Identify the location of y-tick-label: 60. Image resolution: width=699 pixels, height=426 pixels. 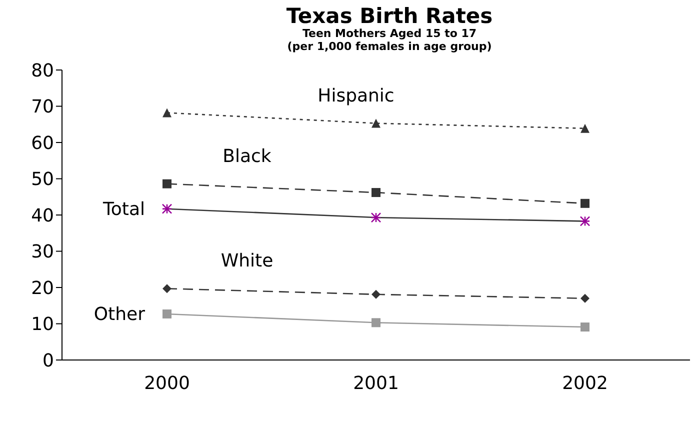
(42, 143).